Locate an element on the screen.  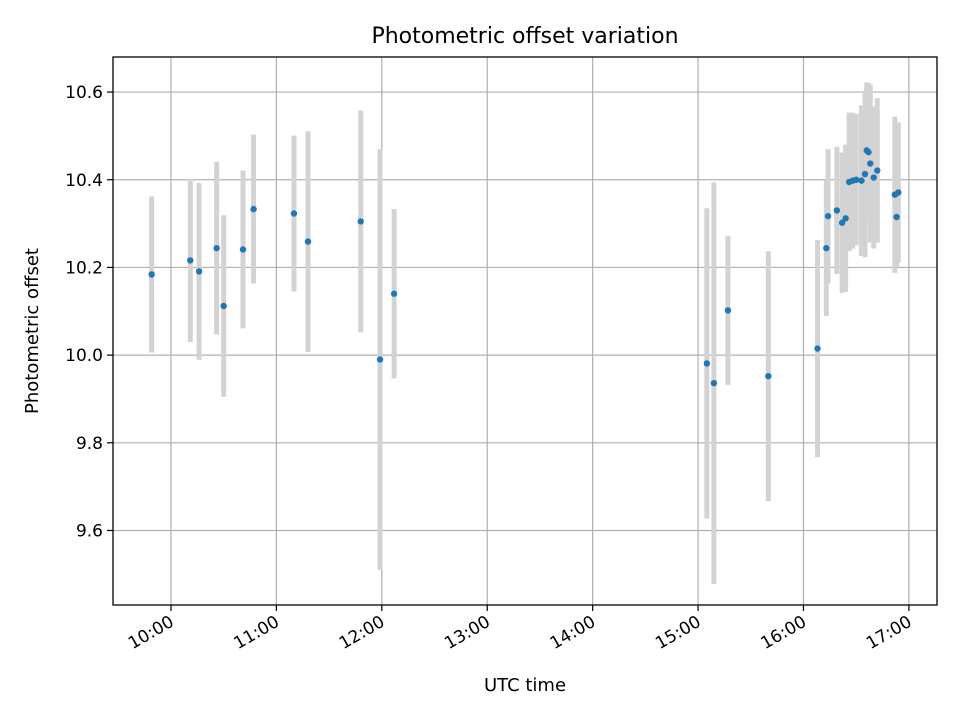
x-tick-label: 14:00 is located at coordinates (573, 633).